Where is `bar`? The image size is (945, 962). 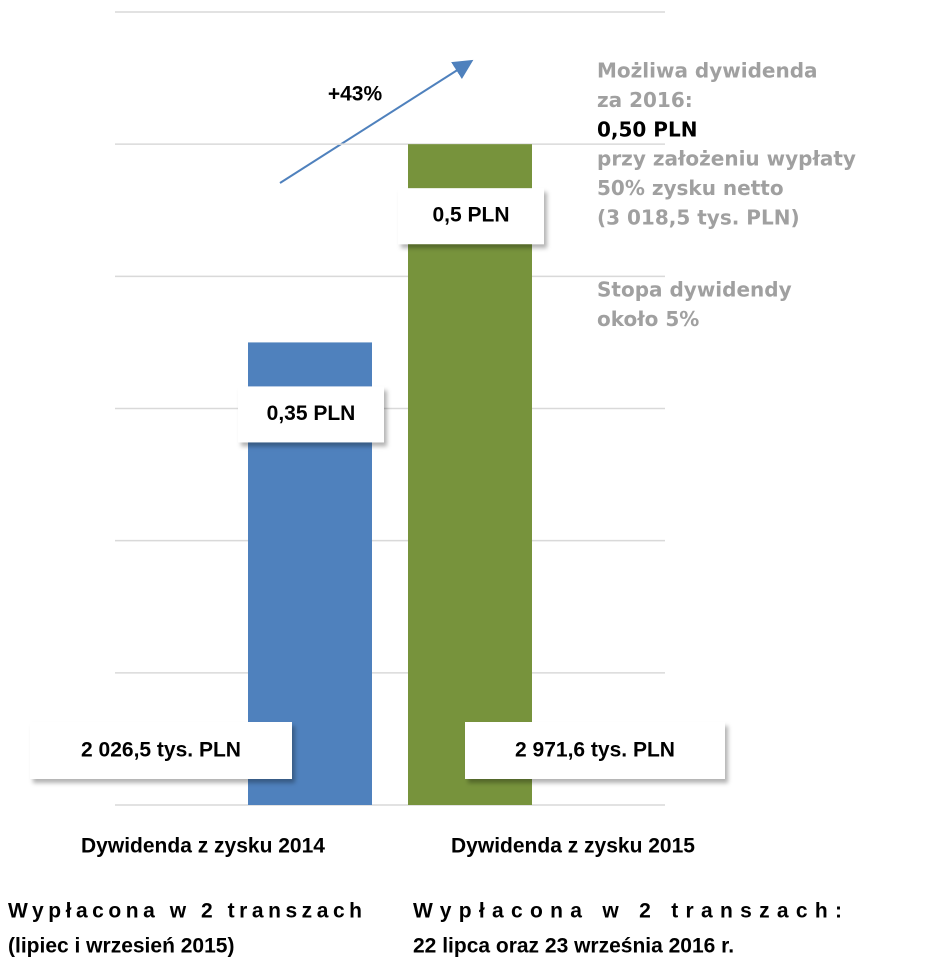 bar is located at coordinates (470, 474).